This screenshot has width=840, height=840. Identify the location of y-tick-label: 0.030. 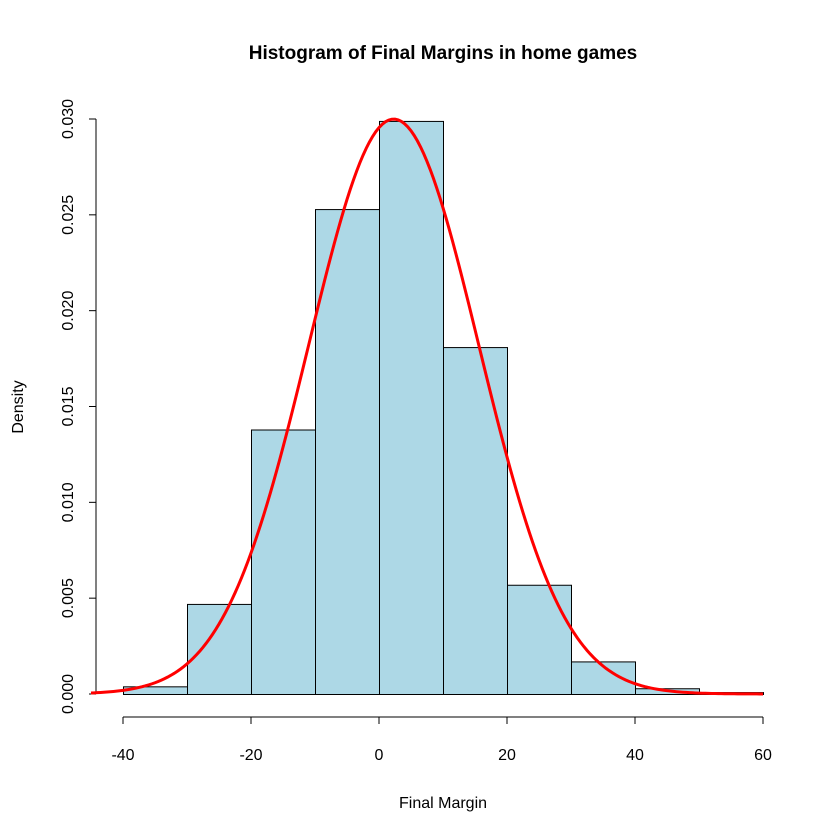
(68, 119).